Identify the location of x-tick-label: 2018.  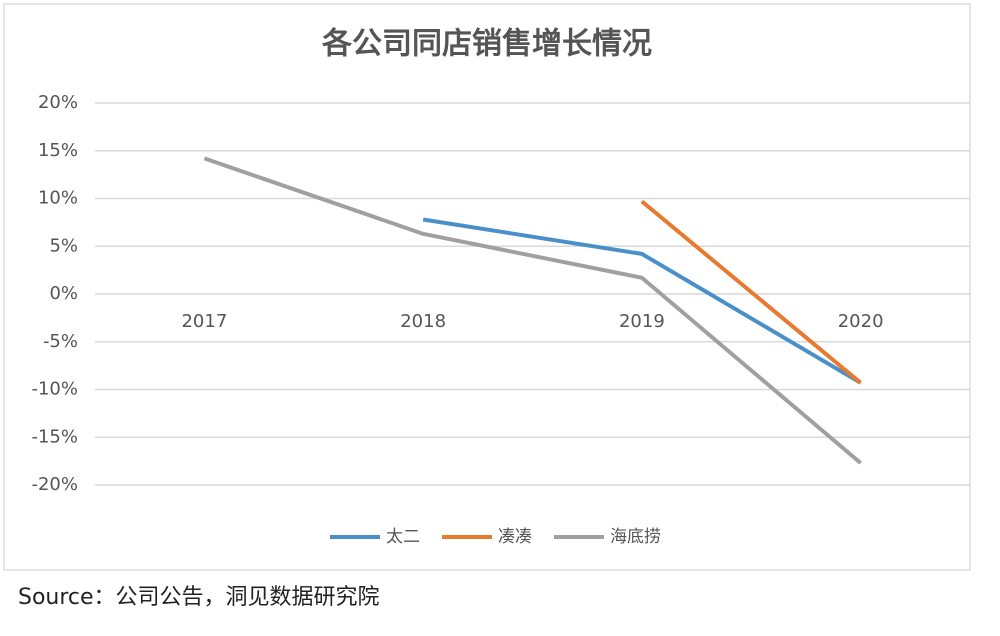
(423, 321).